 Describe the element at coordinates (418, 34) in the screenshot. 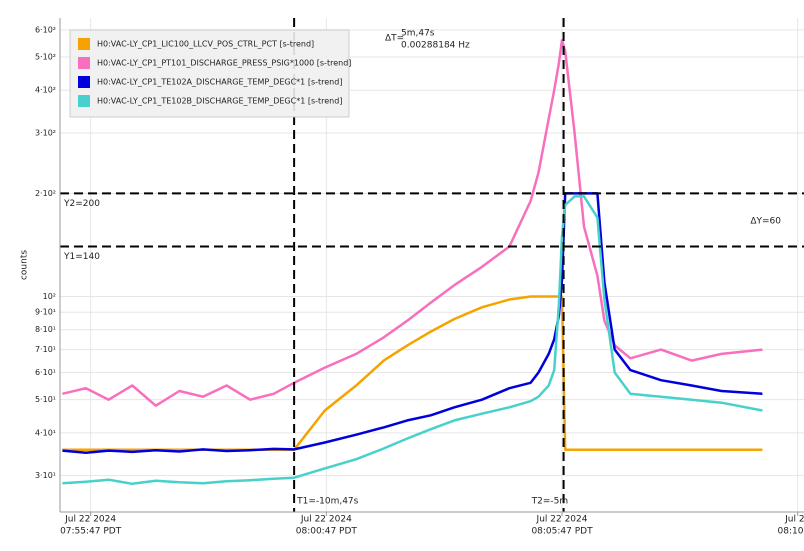

I see `delta-t-value: 5m,47s` at that location.